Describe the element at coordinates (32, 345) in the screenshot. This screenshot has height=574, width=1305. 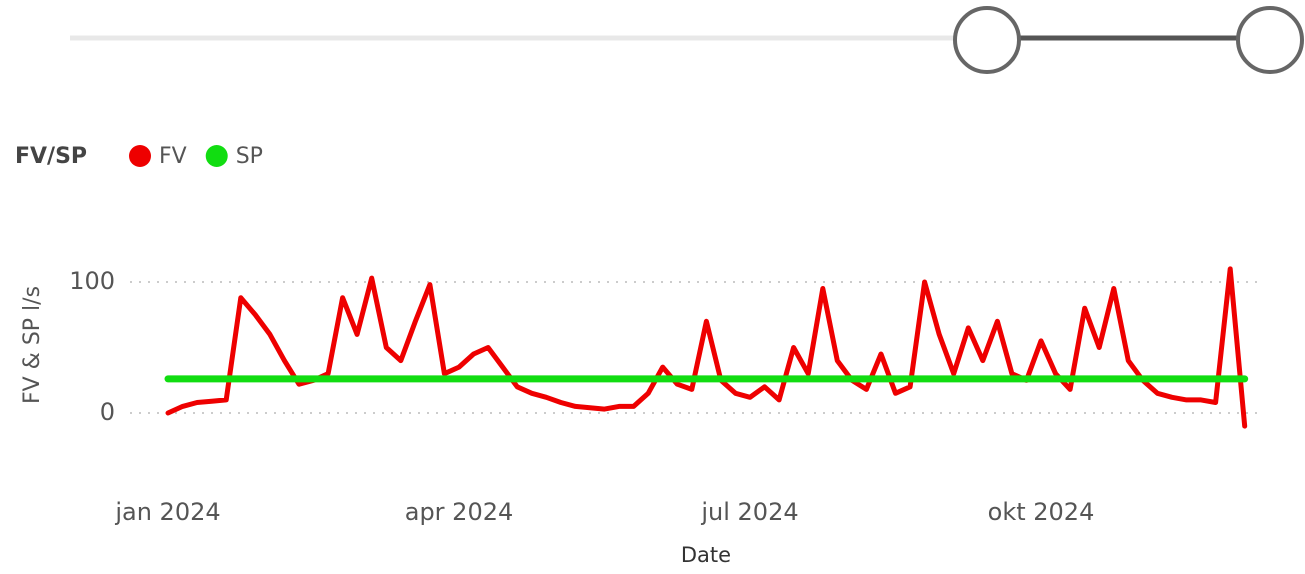
I see `y-axis-title: FV & SP l/s` at that location.